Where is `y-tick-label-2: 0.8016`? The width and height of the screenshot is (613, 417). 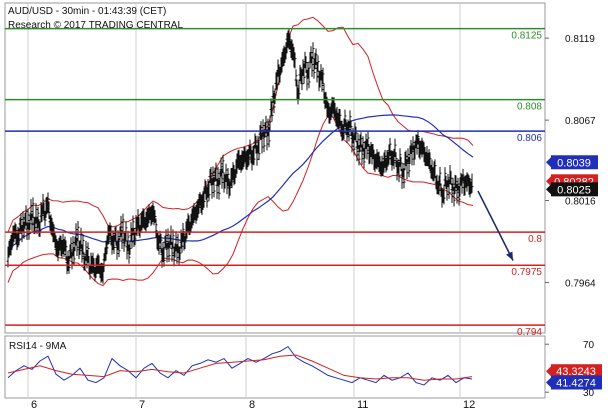 y-tick-label-2: 0.8016 is located at coordinates (580, 202).